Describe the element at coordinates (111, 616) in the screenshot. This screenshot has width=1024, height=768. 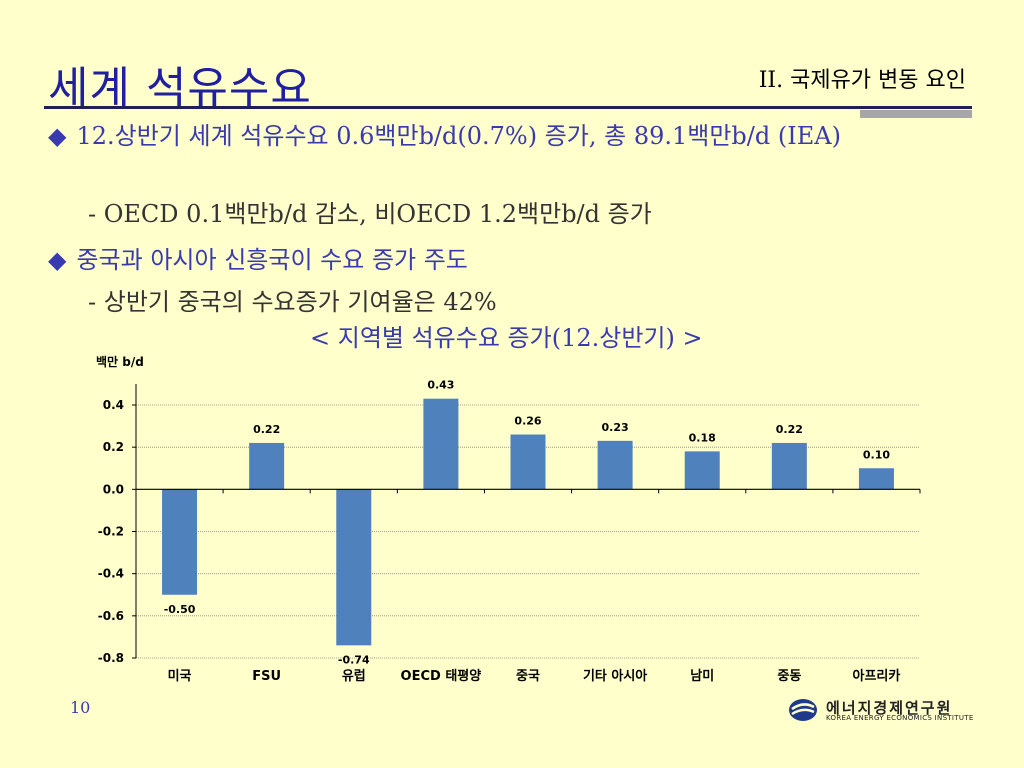
I see `y-tick-label: -0.6` at that location.